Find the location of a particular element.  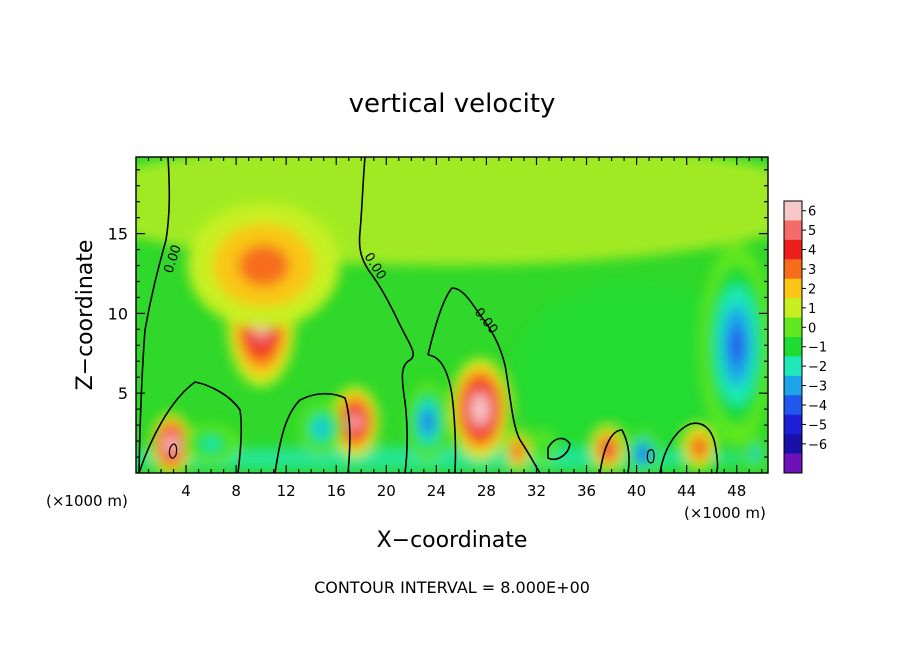

chart-title: vertical velocity is located at coordinates (452, 104).